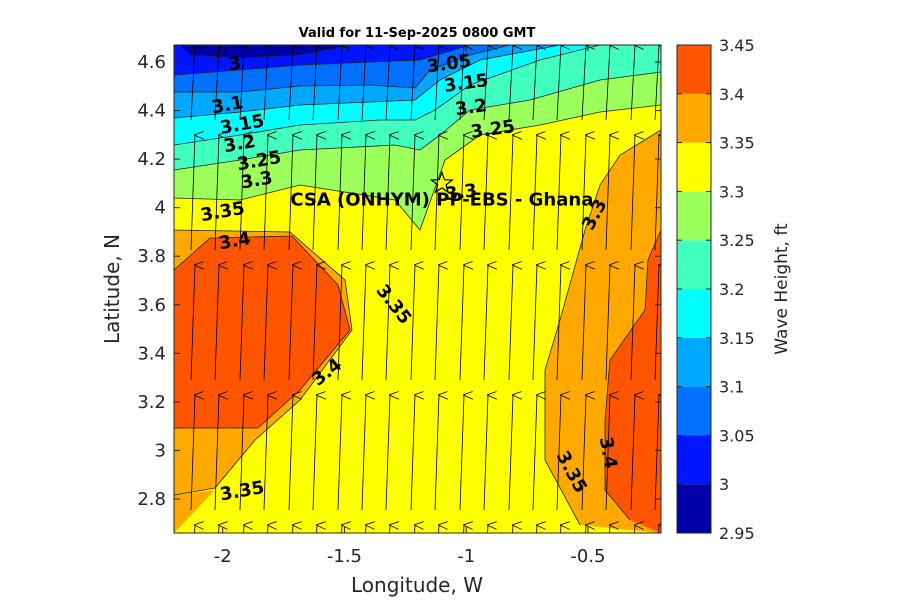 This screenshot has height=600, width=900. Describe the element at coordinates (151, 159) in the screenshot. I see `y-tick-label: 4.2` at that location.